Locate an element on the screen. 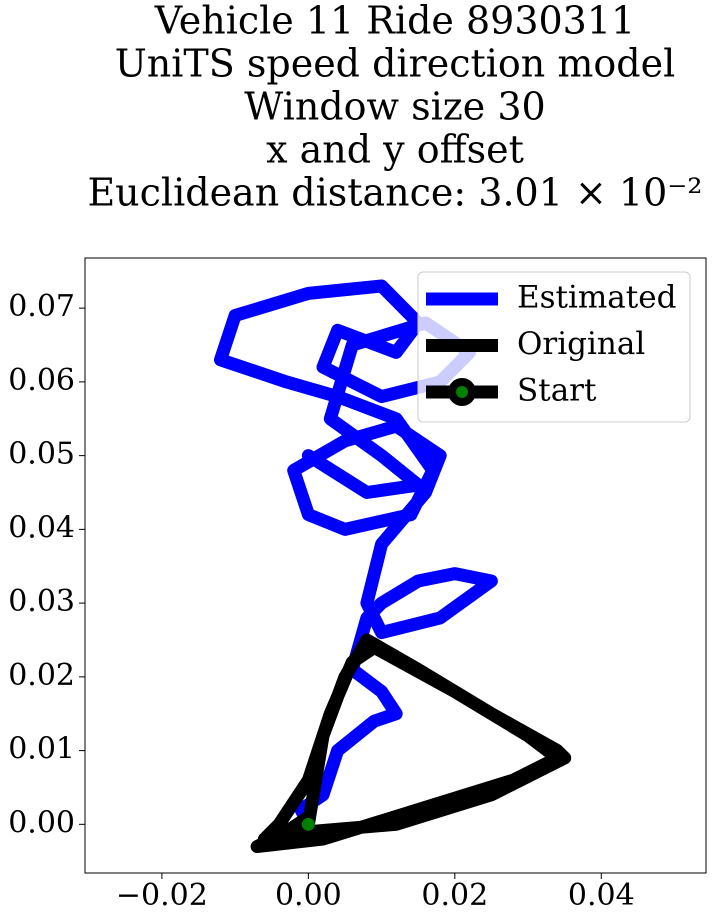  legend-frame is located at coordinates (554, 347).